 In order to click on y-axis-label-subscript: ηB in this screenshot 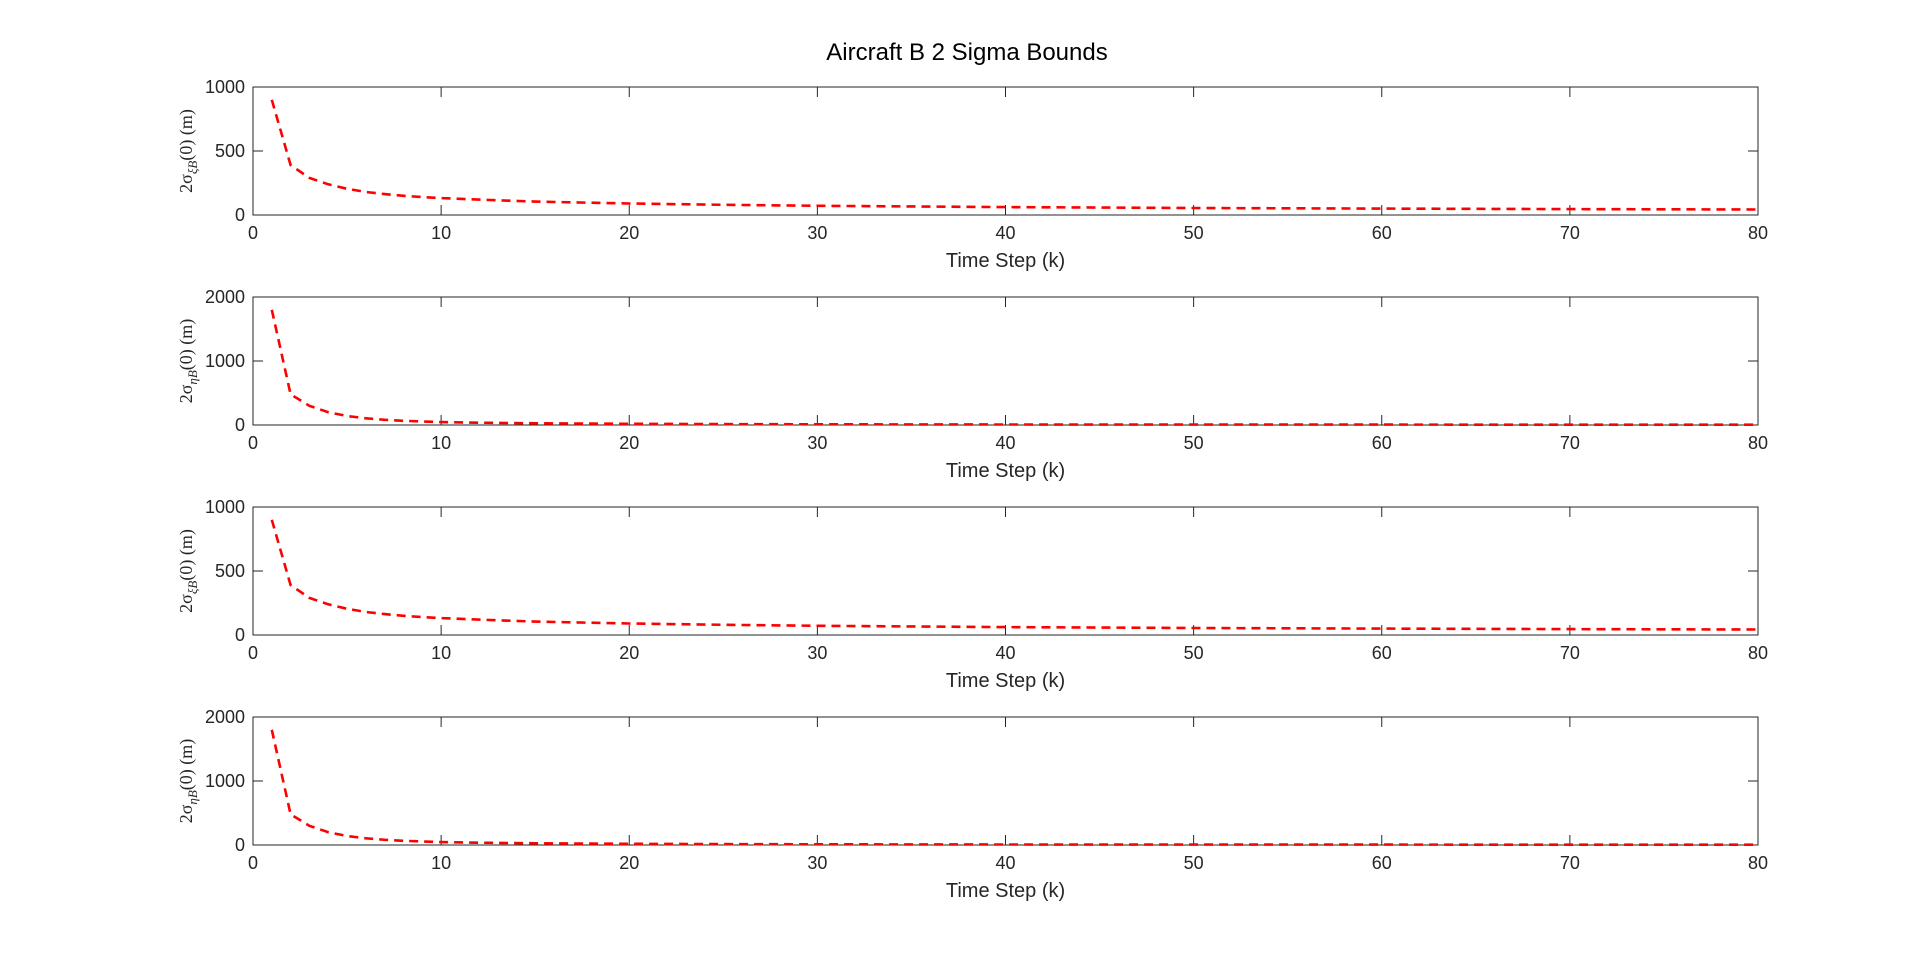, I will do `click(192, 377)`.